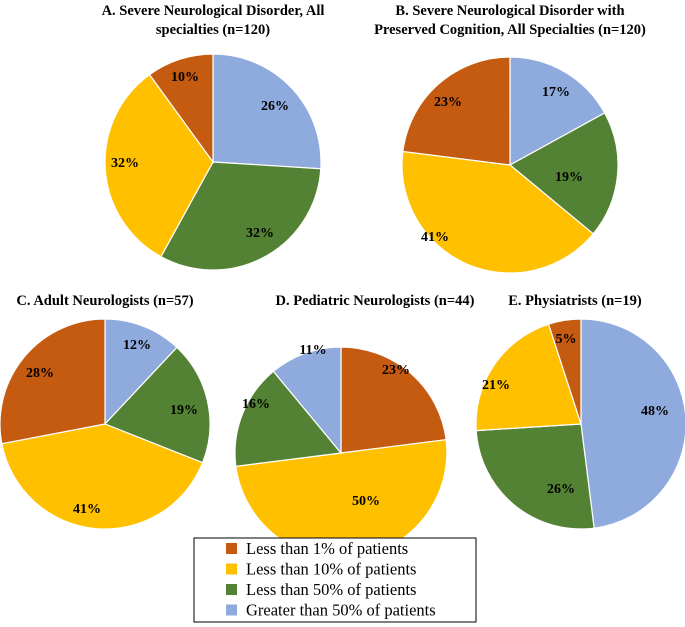 Image resolution: width=685 pixels, height=627 pixels. What do you see at coordinates (509, 11) in the screenshot?
I see `chart-title: B. Severe Neurological Disorder with` at bounding box center [509, 11].